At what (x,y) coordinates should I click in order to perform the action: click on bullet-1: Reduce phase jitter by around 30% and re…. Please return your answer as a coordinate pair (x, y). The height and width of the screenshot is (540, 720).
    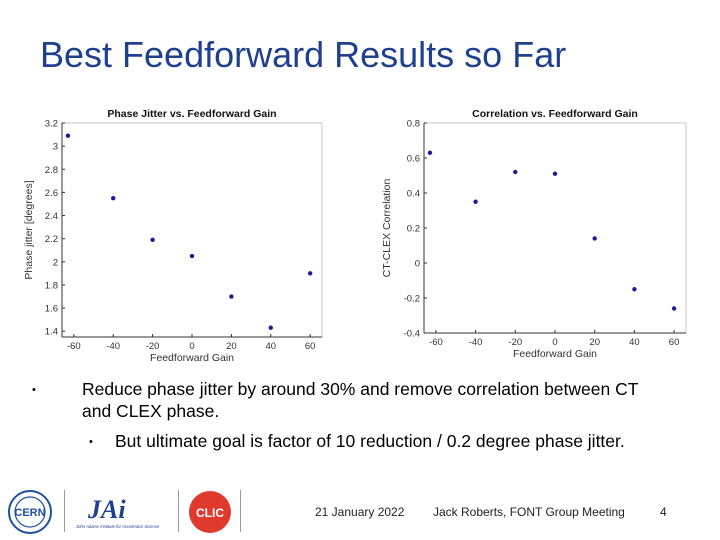
    Looking at the image, I should click on (360, 400).